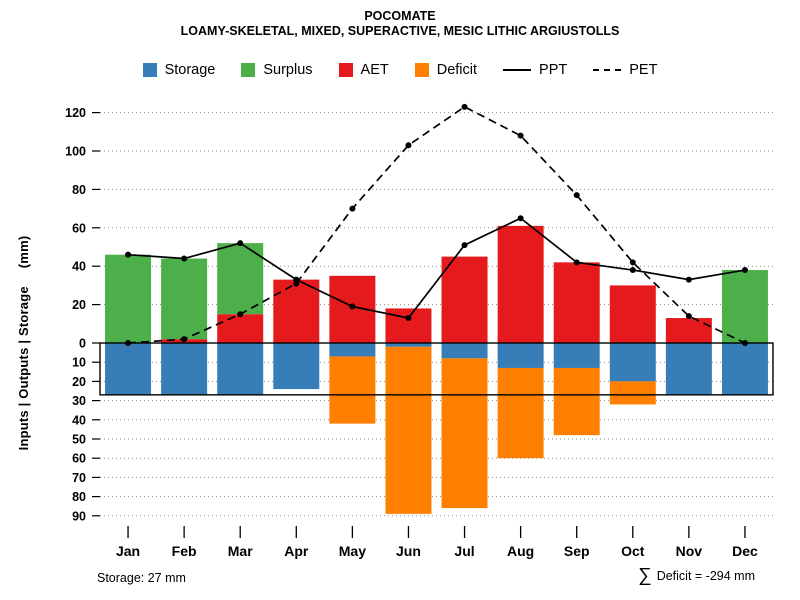 The height and width of the screenshot is (600, 800). Describe the element at coordinates (149, 70) in the screenshot. I see `storage-swatch-icon` at that location.